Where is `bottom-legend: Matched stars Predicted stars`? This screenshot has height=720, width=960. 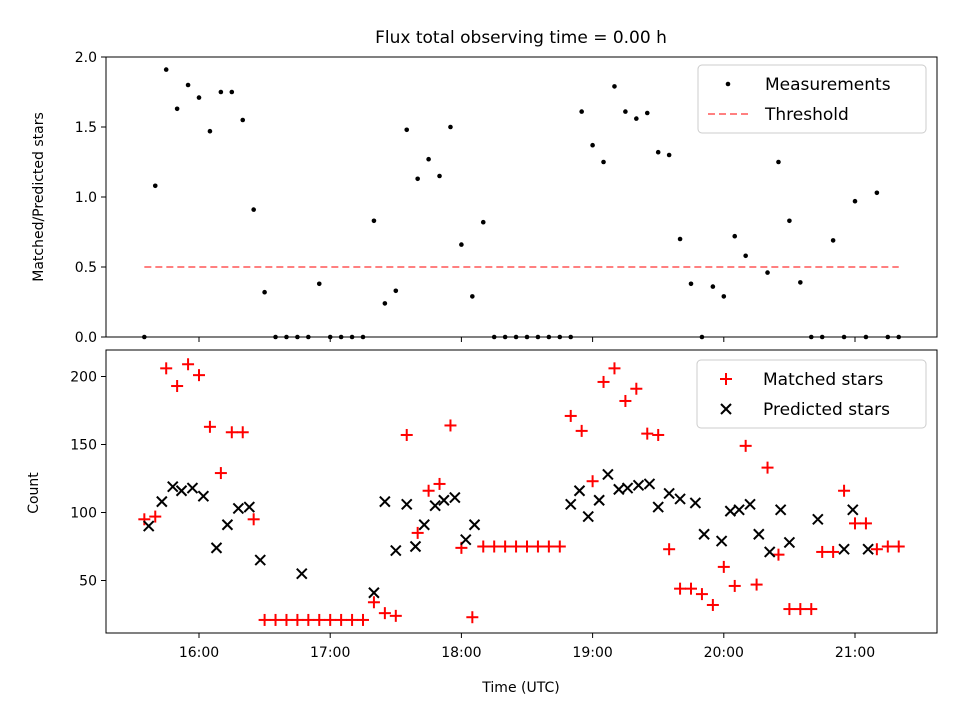
bottom-legend: Matched stars Predicted stars is located at coordinates (811, 394).